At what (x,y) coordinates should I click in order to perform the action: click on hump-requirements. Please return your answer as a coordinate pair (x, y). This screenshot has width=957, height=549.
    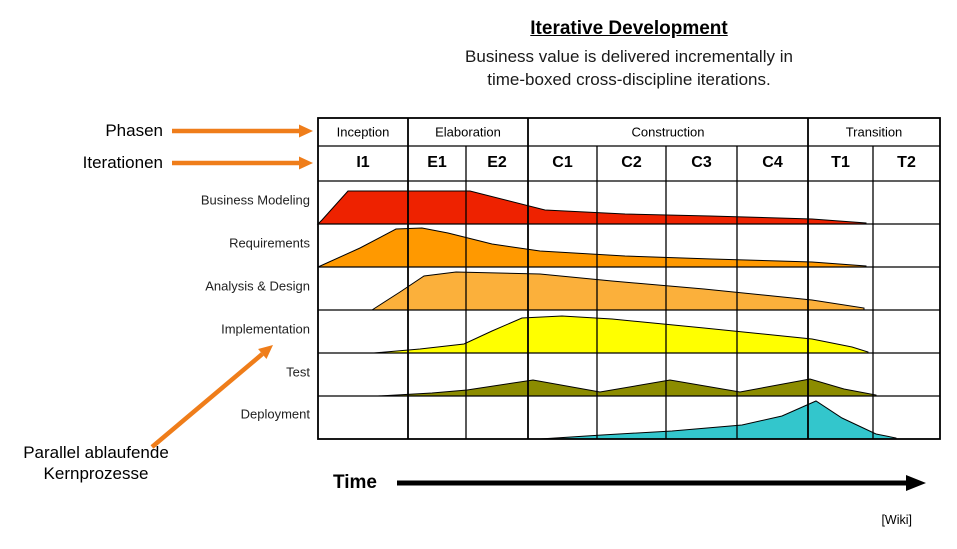
    Looking at the image, I should click on (592, 247).